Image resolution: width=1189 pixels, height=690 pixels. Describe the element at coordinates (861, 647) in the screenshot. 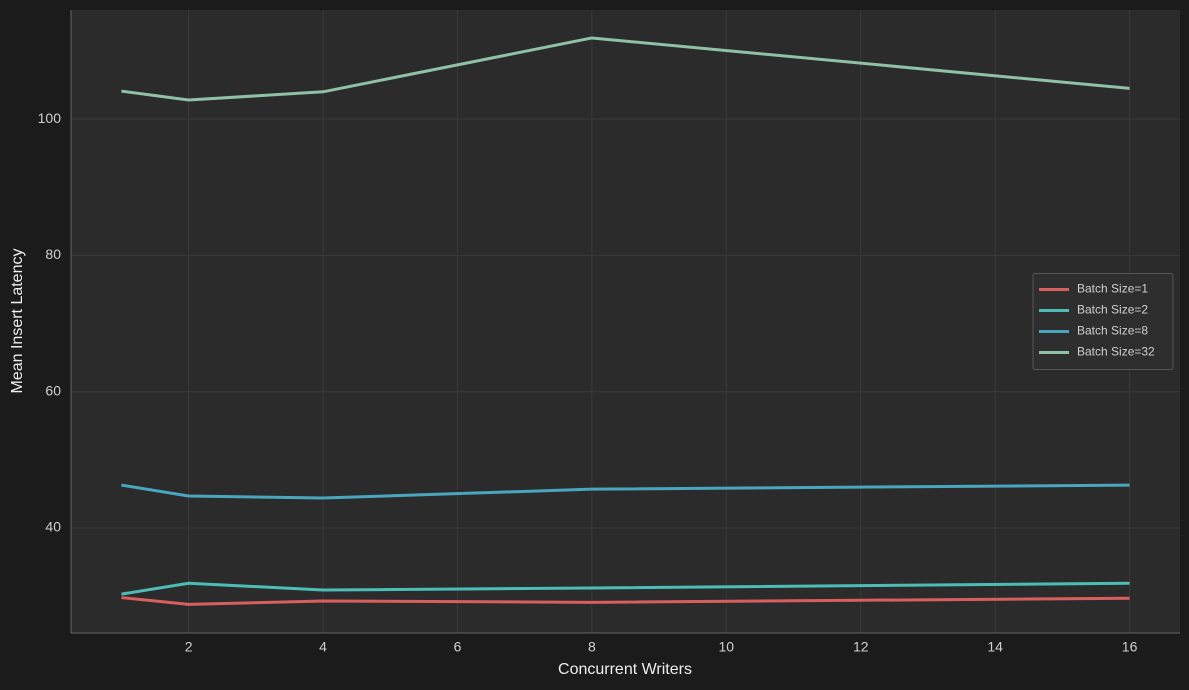

I see `x-tick-label: 12` at that location.